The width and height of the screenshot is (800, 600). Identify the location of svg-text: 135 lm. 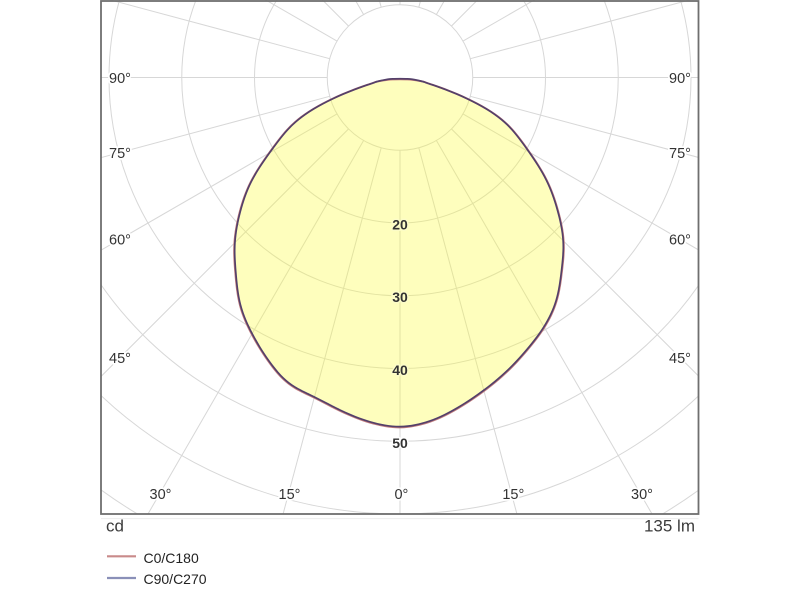
(669, 526).